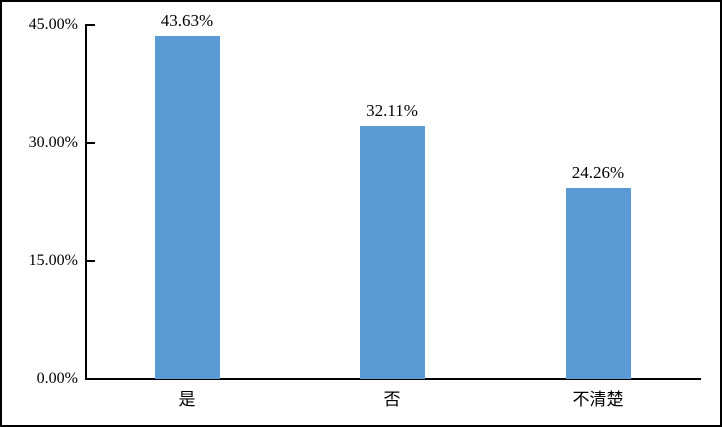 The width and height of the screenshot is (722, 427). What do you see at coordinates (86, 202) in the screenshot?
I see `y-axis-line` at bounding box center [86, 202].